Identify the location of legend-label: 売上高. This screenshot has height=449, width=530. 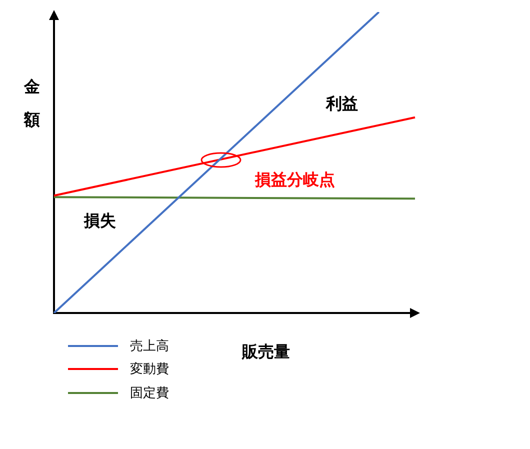
(149, 346).